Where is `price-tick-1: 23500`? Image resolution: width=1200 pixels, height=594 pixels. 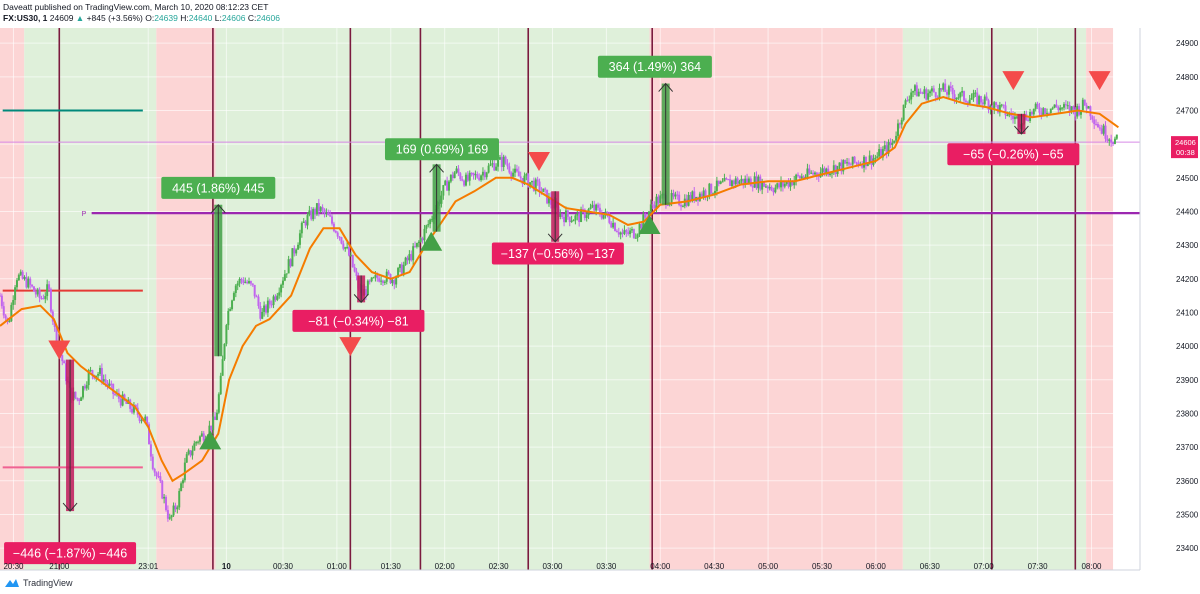
price-tick-1: 23500 is located at coordinates (1187, 514).